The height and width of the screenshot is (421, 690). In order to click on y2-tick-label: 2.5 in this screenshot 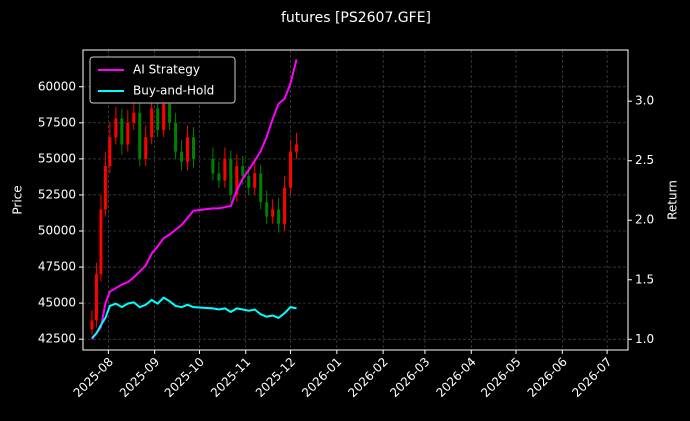, I will do `click(644, 160)`.